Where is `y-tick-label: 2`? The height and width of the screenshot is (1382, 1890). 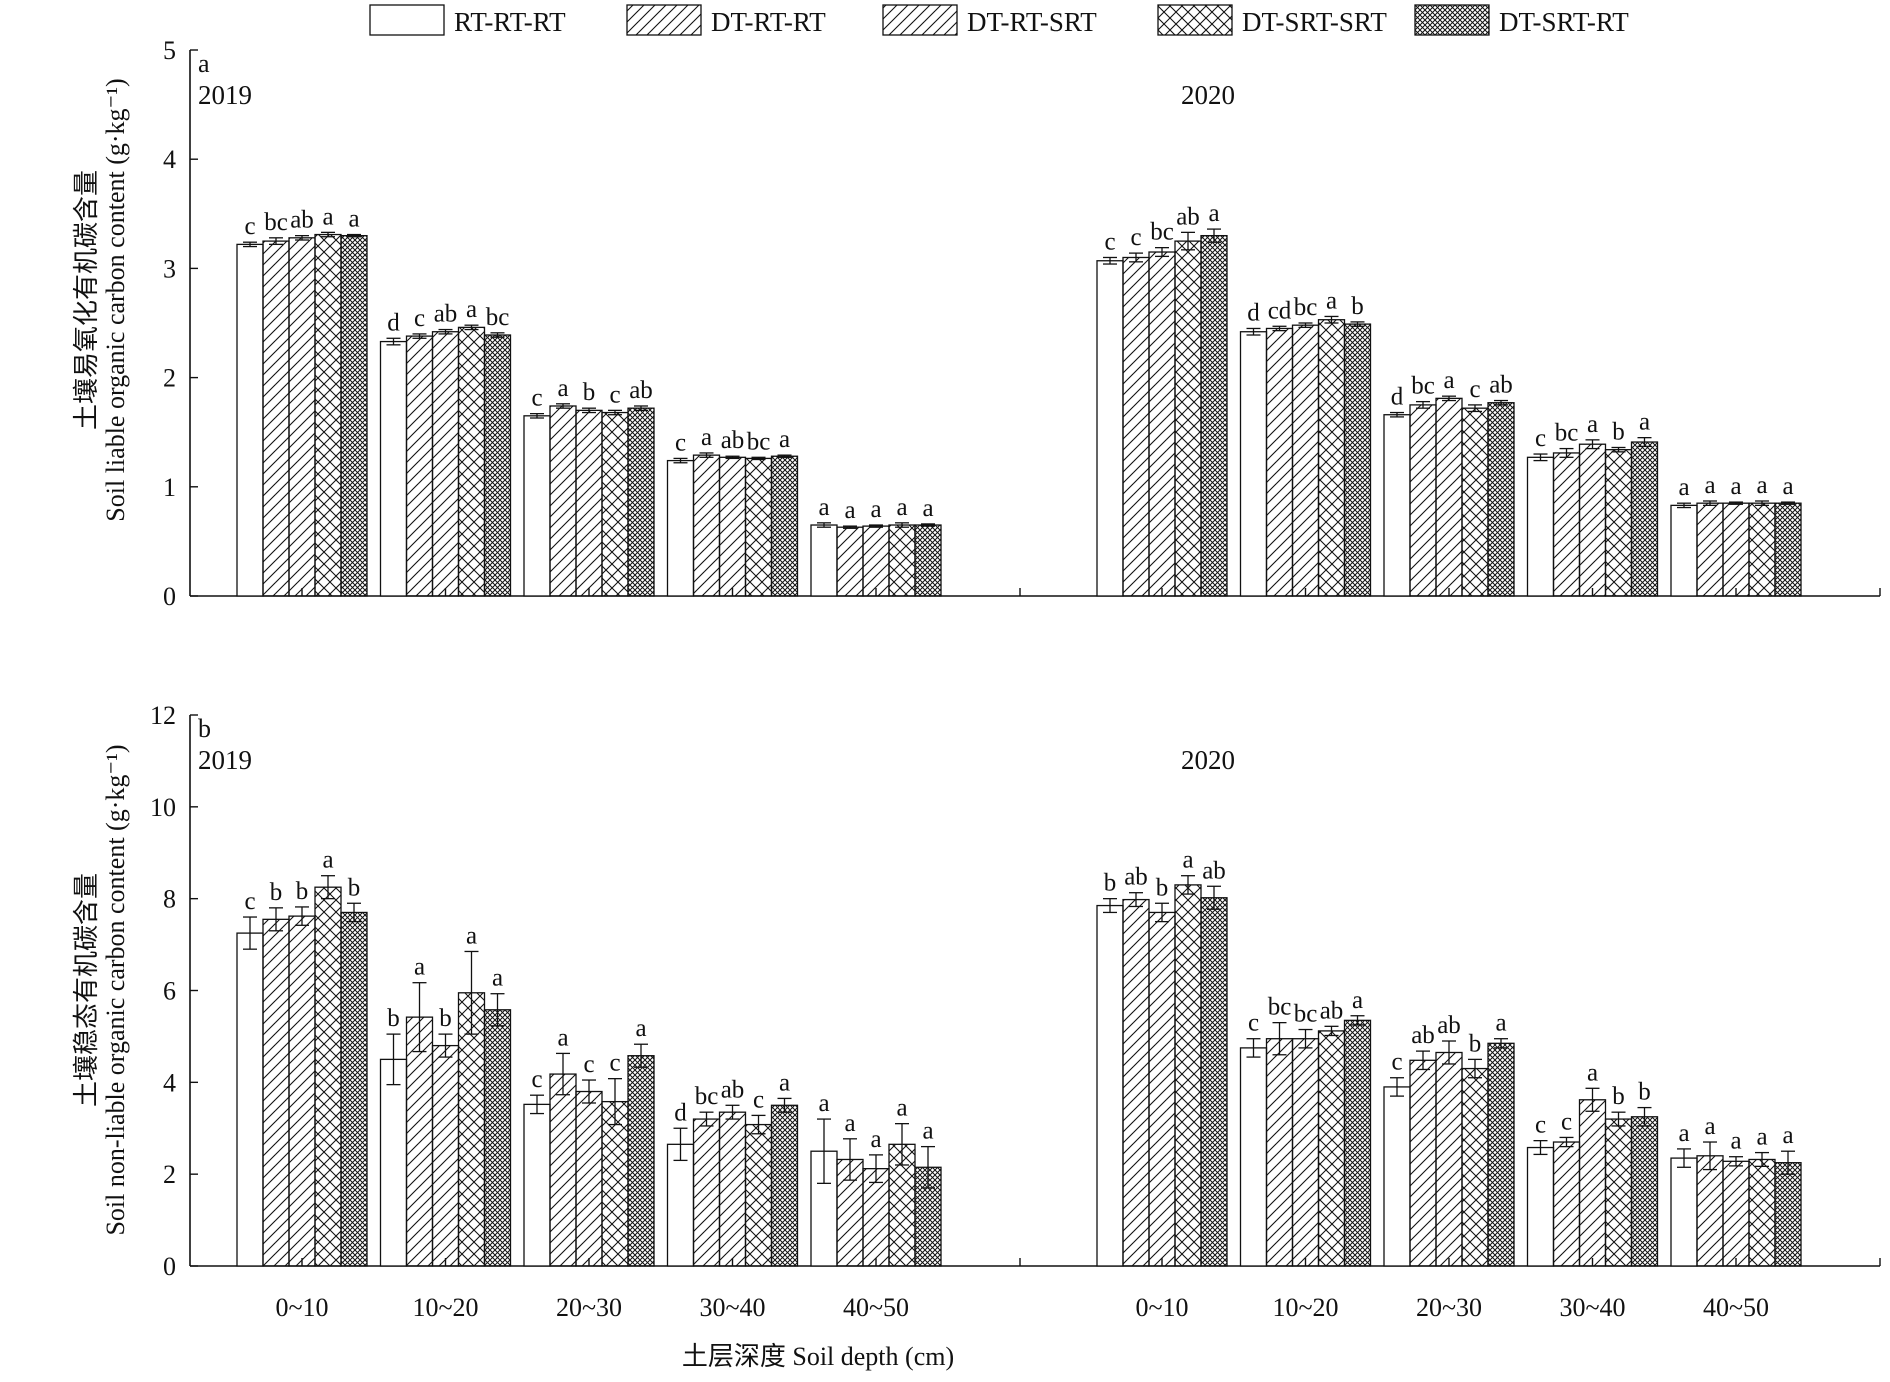
y-tick-label: 2 is located at coordinates (169, 1174).